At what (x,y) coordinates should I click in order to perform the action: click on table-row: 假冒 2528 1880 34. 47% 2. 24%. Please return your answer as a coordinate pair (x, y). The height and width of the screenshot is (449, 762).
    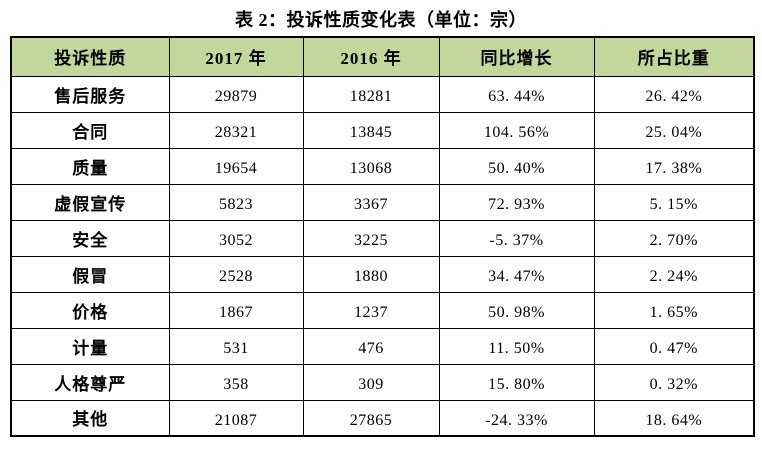
    Looking at the image, I should click on (382, 274).